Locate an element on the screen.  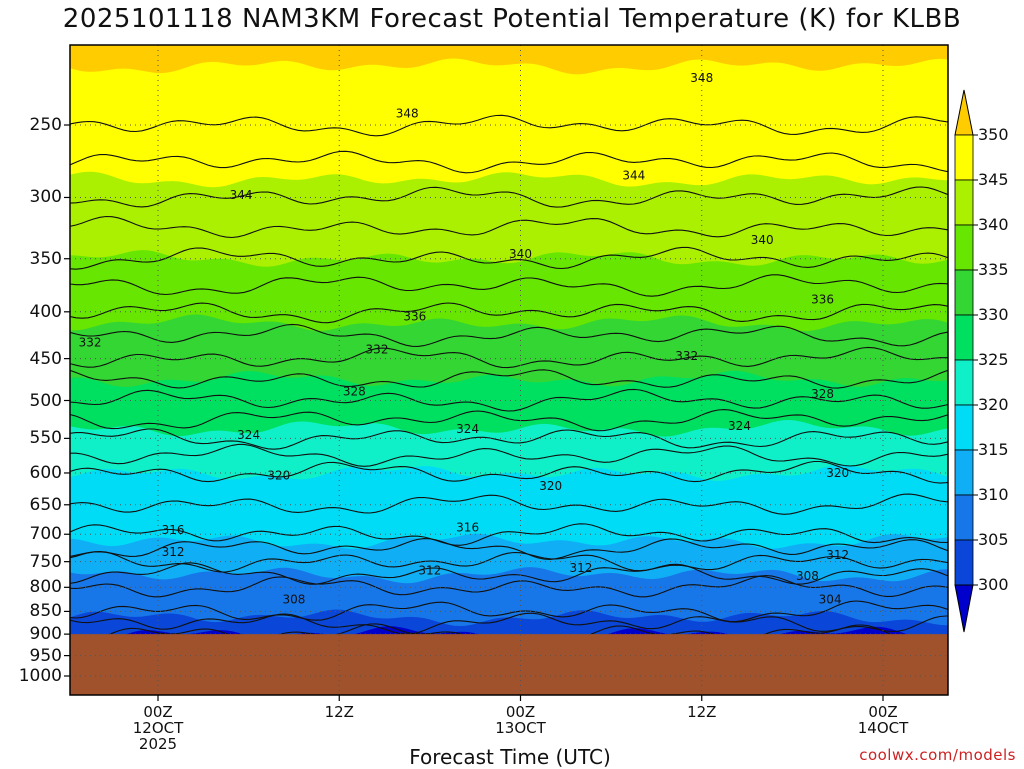
y-tick-label: 550 is located at coordinates (45, 438).